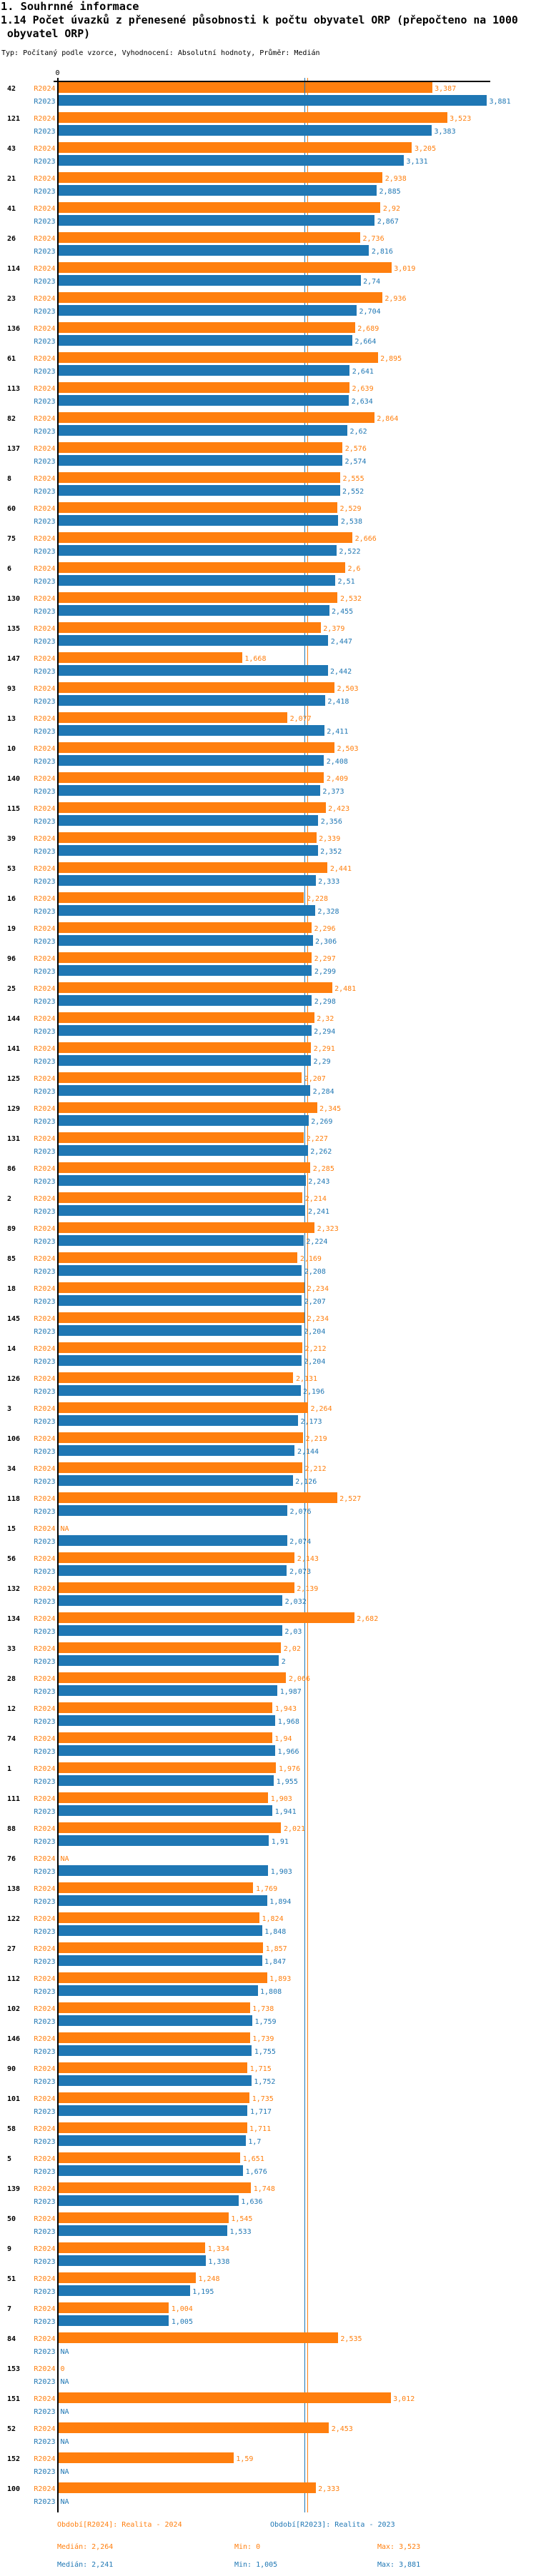 Image resolution: width=536 pixels, height=2576 pixels. Describe the element at coordinates (353, 479) in the screenshot. I see `value-label-r2024: 2,555` at that location.